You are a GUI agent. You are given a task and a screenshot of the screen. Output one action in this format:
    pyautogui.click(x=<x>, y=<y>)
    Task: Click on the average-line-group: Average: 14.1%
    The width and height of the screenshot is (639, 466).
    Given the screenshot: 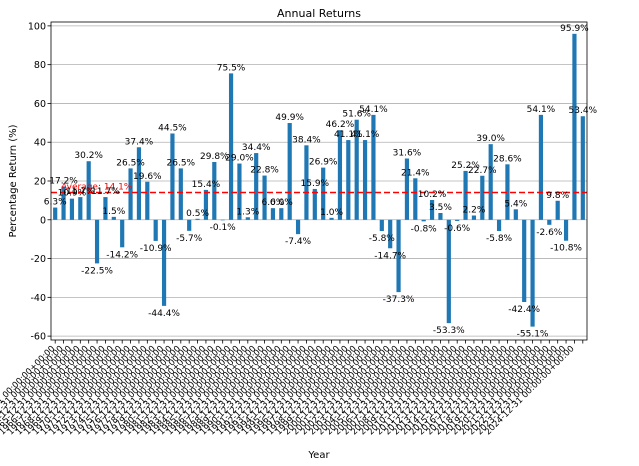 What is the action you would take?
    pyautogui.click(x=319, y=188)
    